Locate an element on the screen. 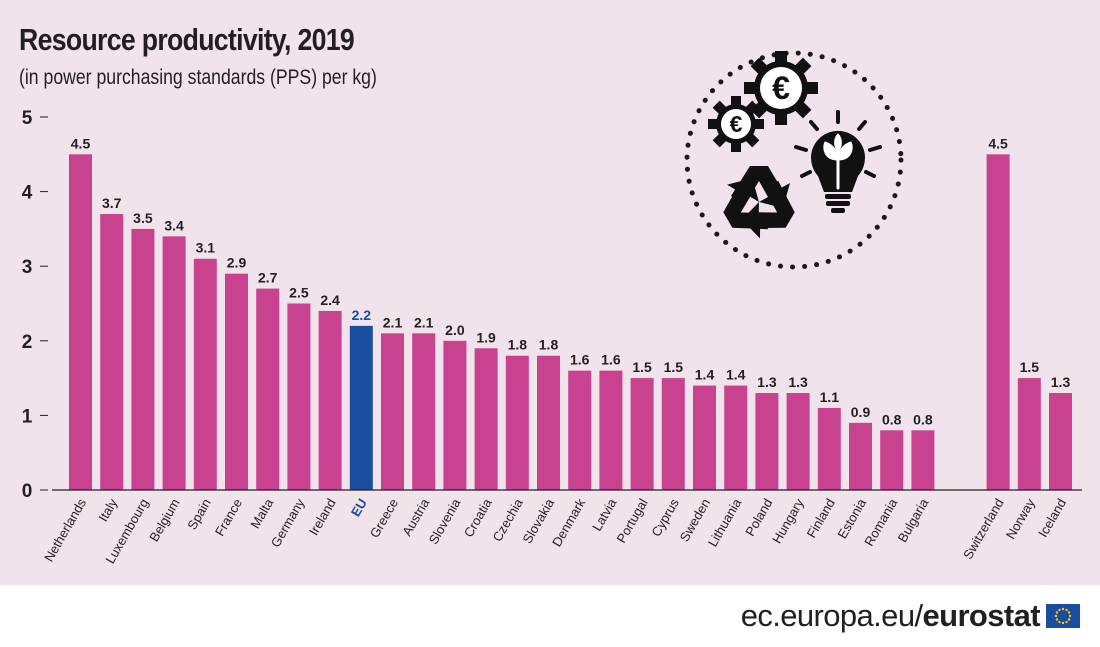 The height and width of the screenshot is (647, 1100). bar-sweden is located at coordinates (704, 437).